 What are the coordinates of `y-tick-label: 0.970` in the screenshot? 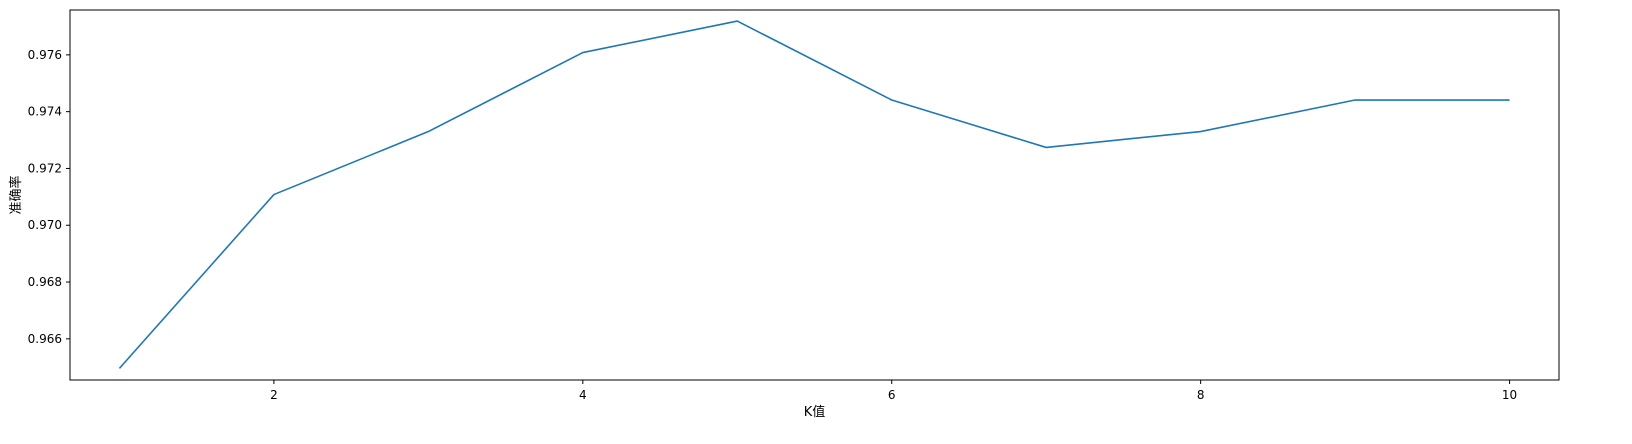 It's located at (45, 225).